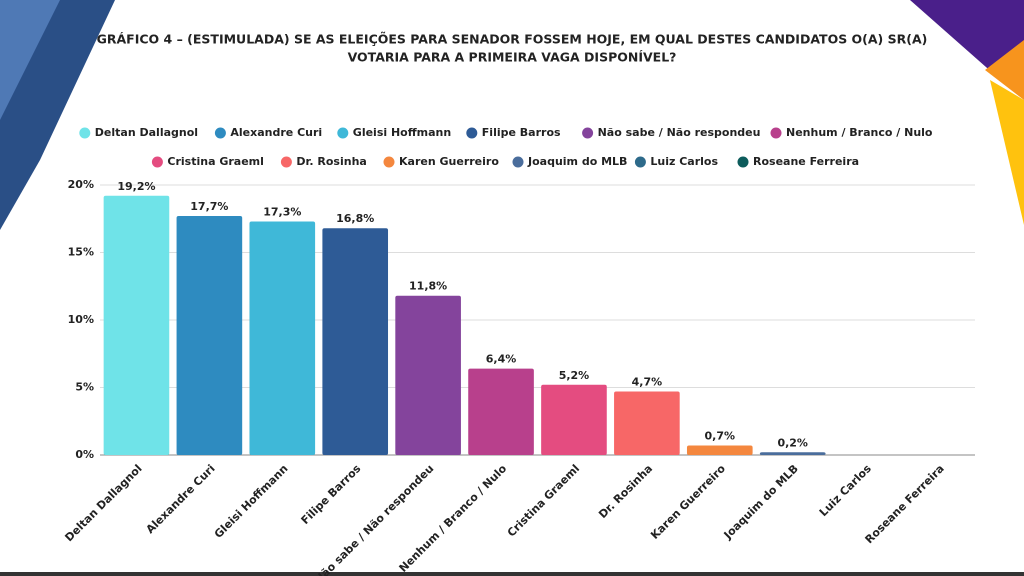 This screenshot has height=576, width=1024. What do you see at coordinates (512, 574) in the screenshot?
I see `bottom-bar` at bounding box center [512, 574].